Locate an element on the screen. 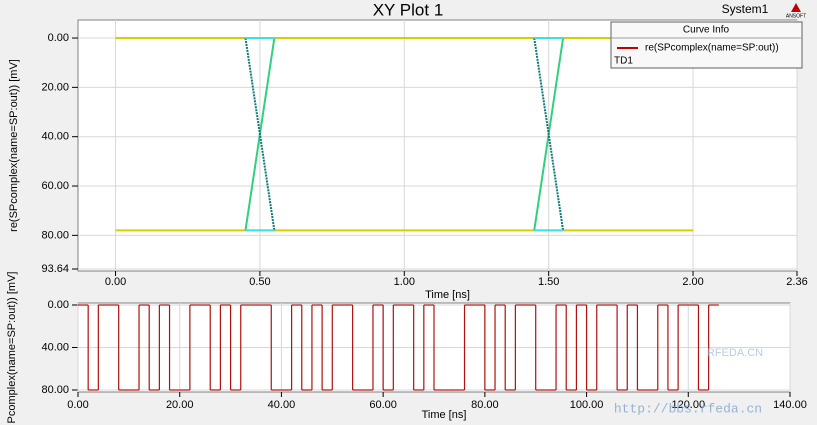  y-axis-label: re(SPcomplex(name=SP:out)) [mV] is located at coordinates (14, 145).